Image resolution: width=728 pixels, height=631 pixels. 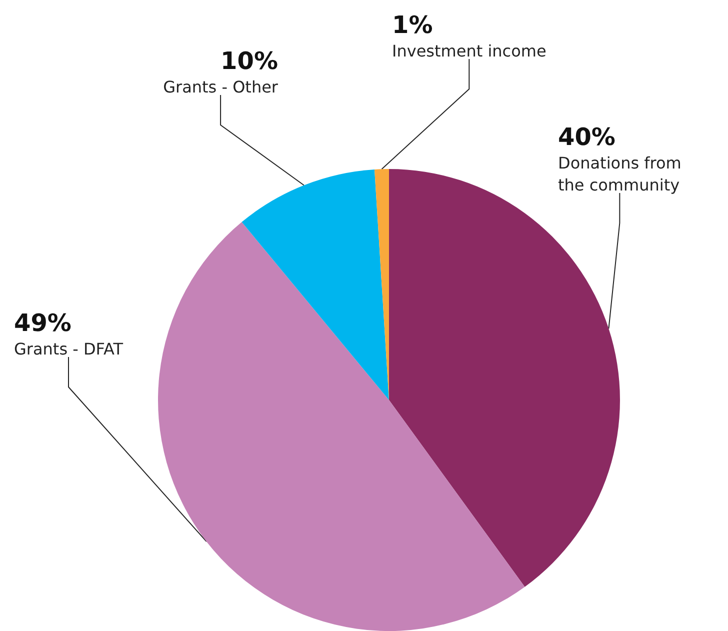 What do you see at coordinates (412, 25) in the screenshot?
I see `data-label: 1%` at bounding box center [412, 25].